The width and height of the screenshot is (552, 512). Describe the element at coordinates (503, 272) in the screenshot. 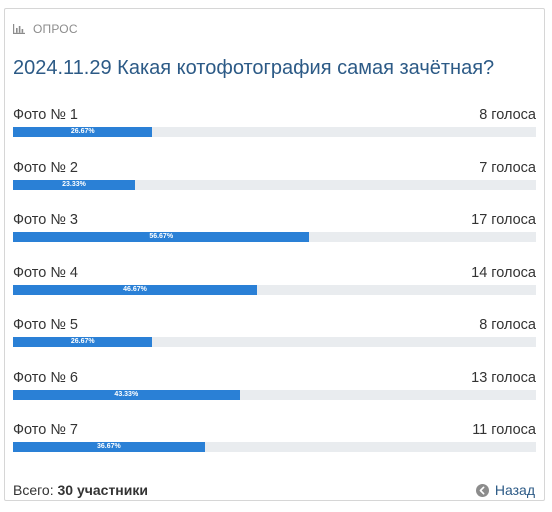

I see `option-votes: 14 голоса` at that location.